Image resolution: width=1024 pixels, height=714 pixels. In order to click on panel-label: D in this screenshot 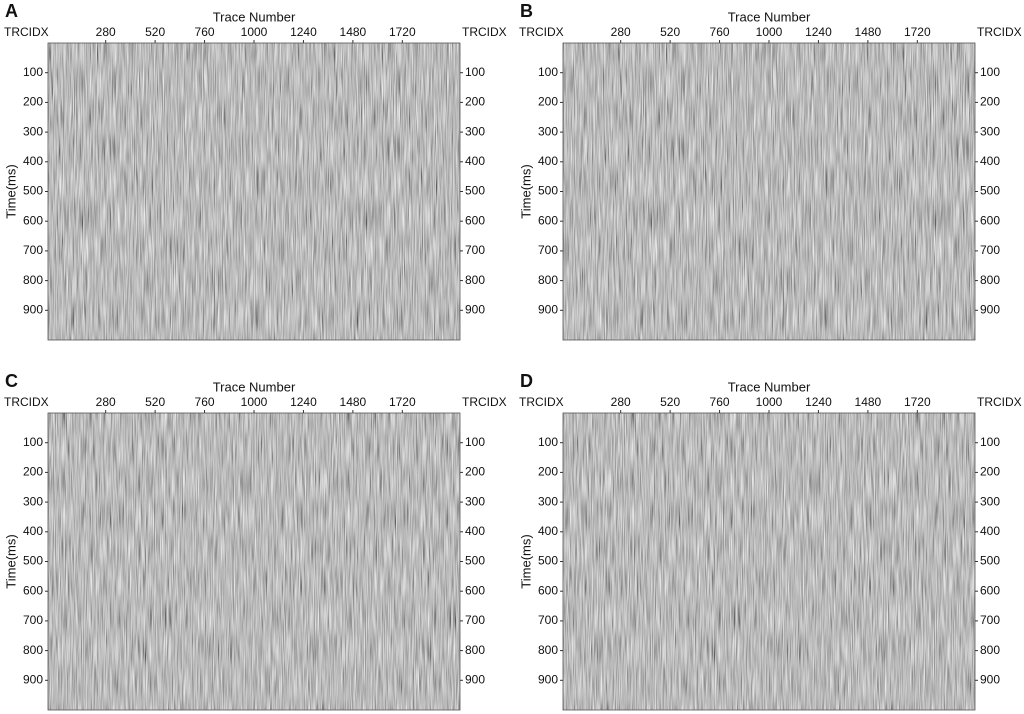, I will do `click(526, 381)`.